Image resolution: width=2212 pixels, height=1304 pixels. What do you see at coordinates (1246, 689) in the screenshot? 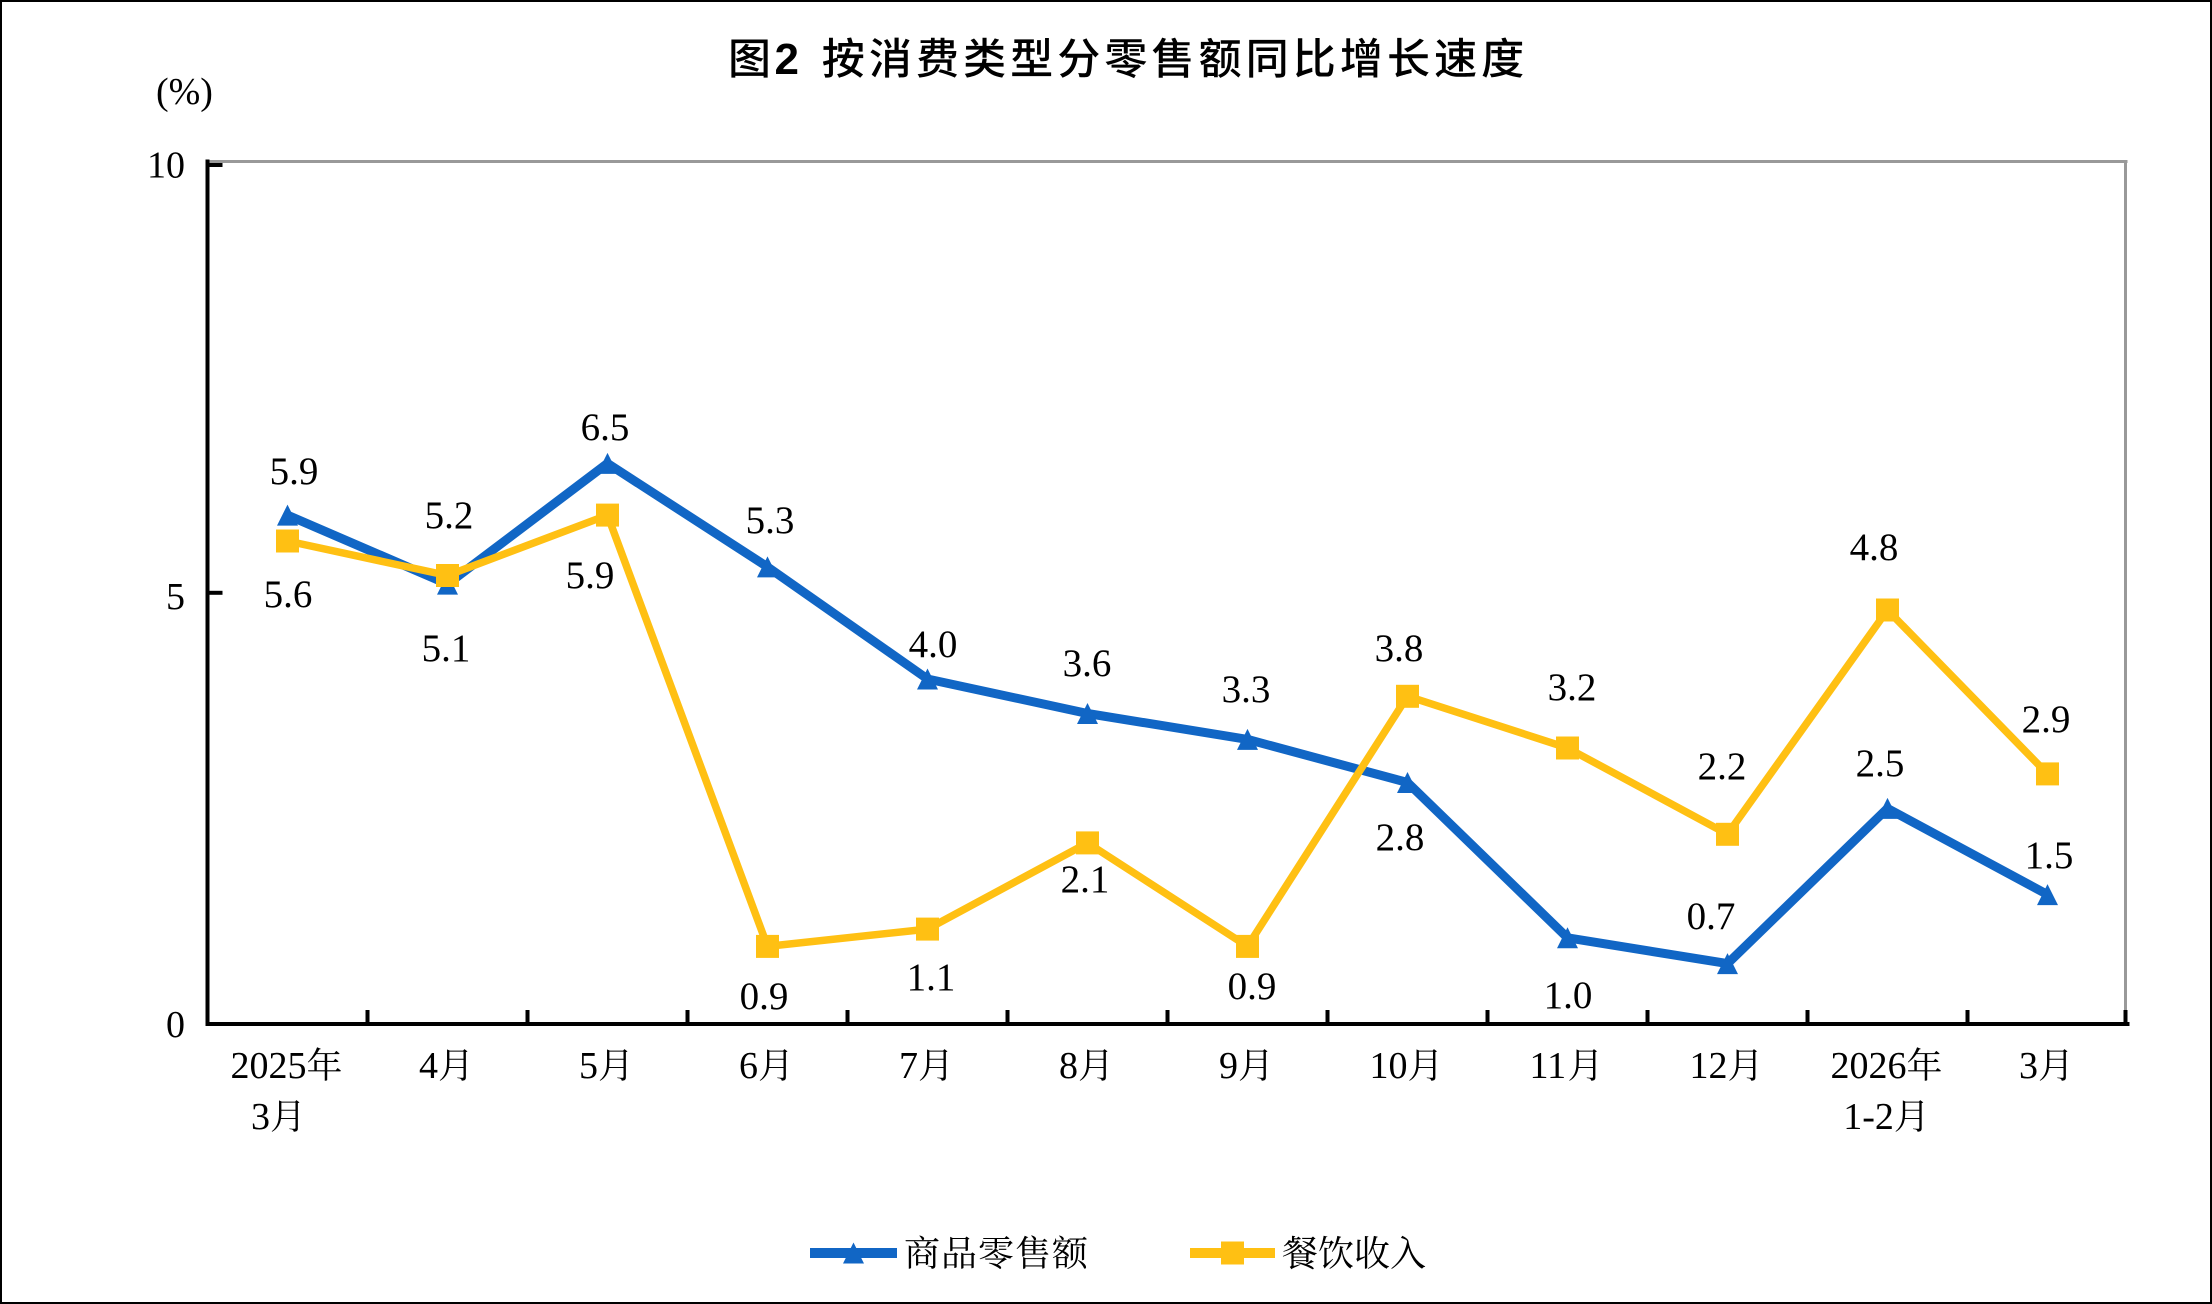
I see `svg-text: 3.3` at bounding box center [1246, 689].